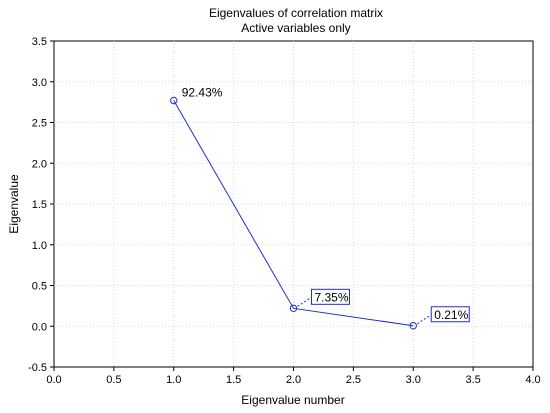  I want to click on chart-title: Eigenvalues of correlation matrix, so click(296, 13).